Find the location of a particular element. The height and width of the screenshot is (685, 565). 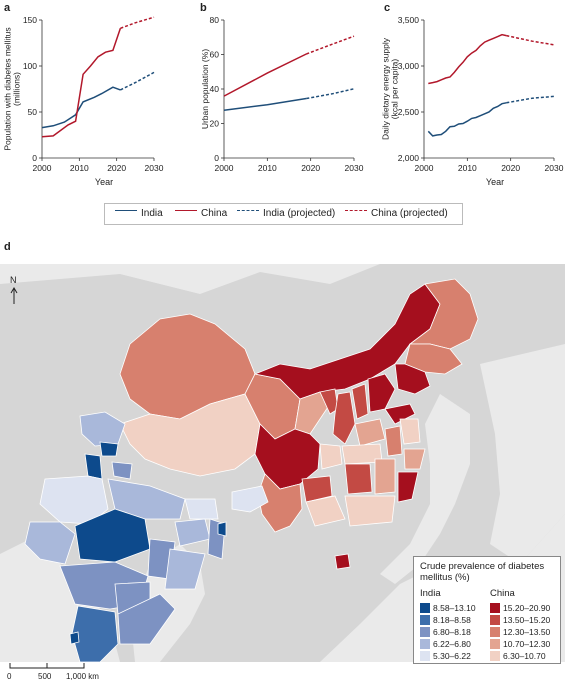

india-bin-label-3: 6.80–8.18 is located at coordinates (452, 632).